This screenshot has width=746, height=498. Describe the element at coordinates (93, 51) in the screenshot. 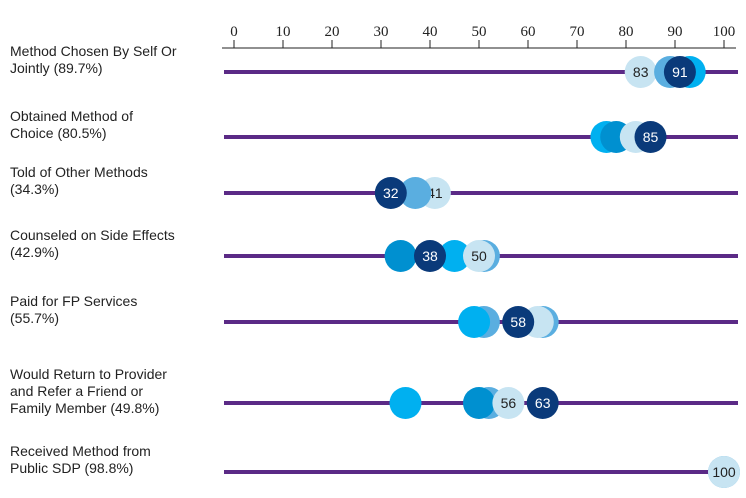

I see `row-label: Method Chosen By Self Or` at that location.